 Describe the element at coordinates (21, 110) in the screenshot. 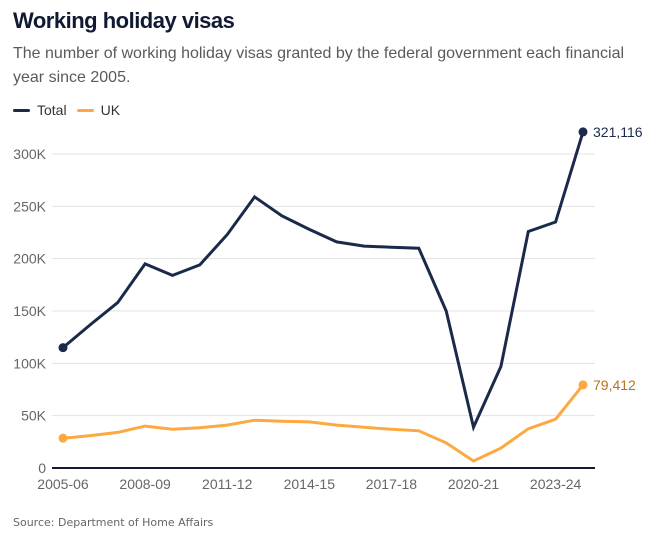

I see `legend-swatch-total` at that location.